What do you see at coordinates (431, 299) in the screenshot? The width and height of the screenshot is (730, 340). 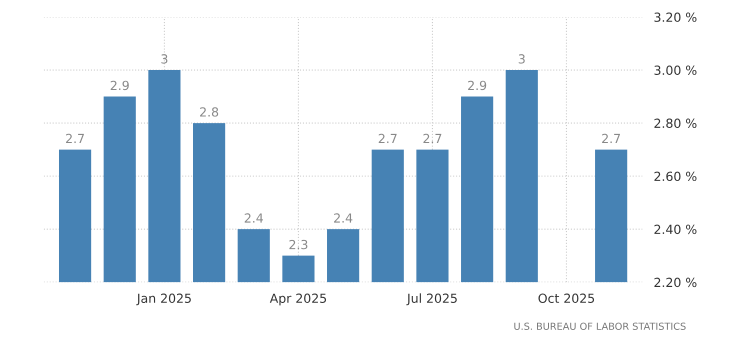 I see `x-tick-label: Jul 2025` at bounding box center [431, 299].